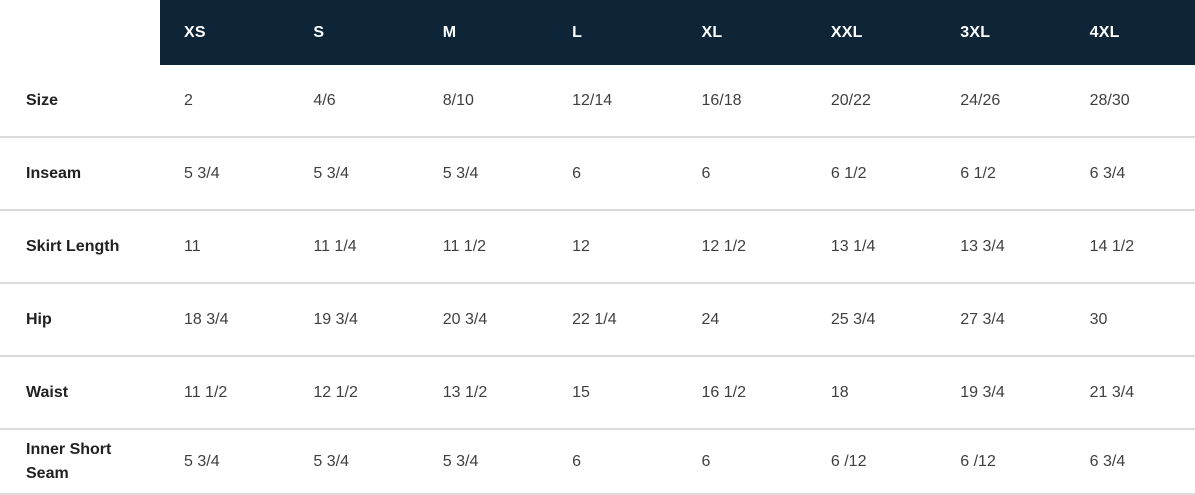  What do you see at coordinates (458, 100) in the screenshot?
I see `table-cell: 8/10` at bounding box center [458, 100].